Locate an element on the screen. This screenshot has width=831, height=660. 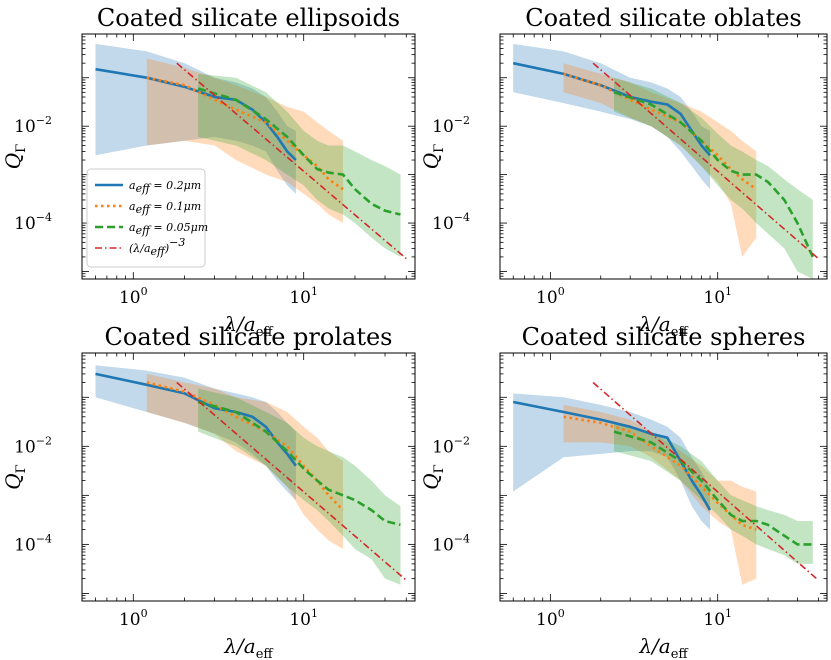
legend-label-4: (λ/aeff)−3 is located at coordinates (157, 247).